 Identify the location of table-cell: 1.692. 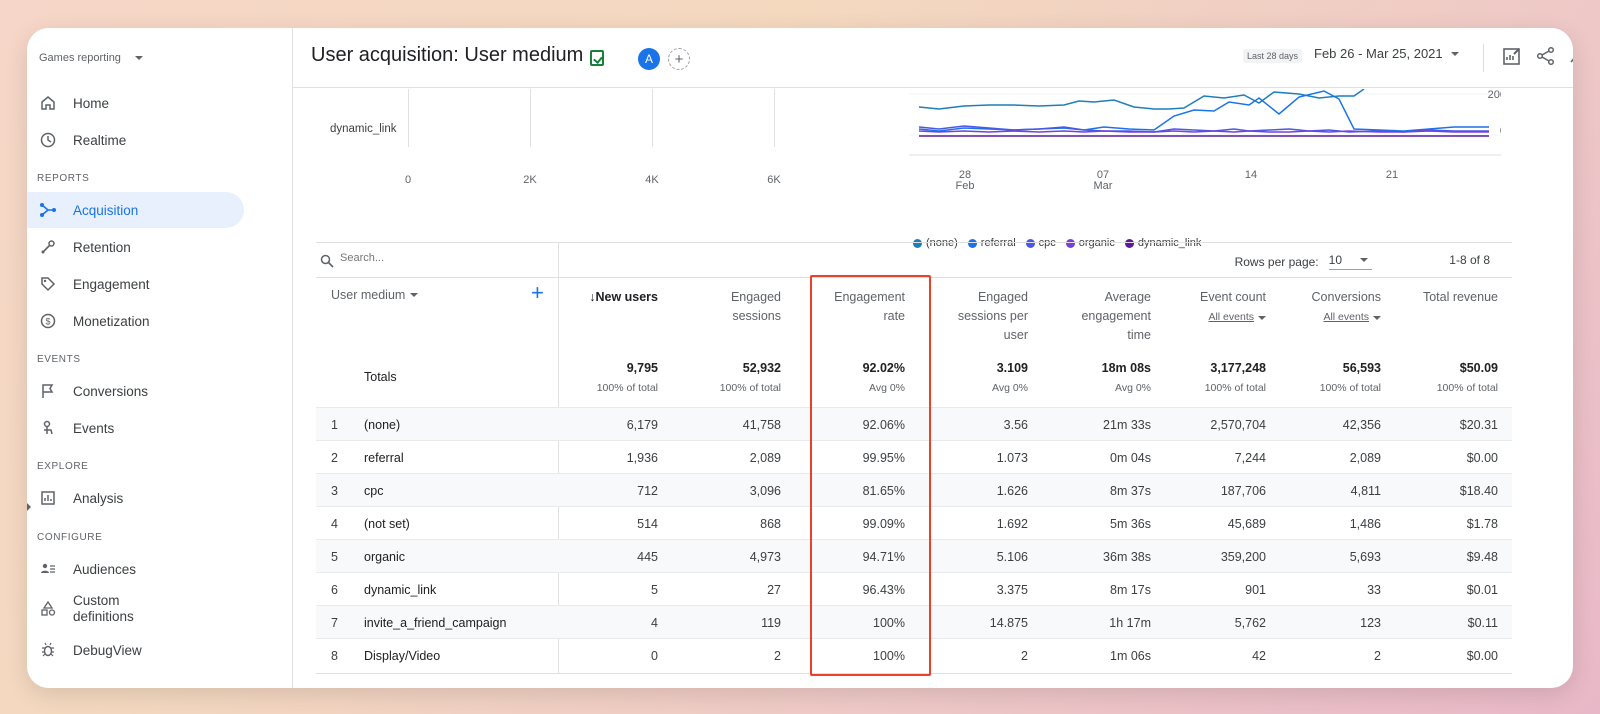
(1012, 524).